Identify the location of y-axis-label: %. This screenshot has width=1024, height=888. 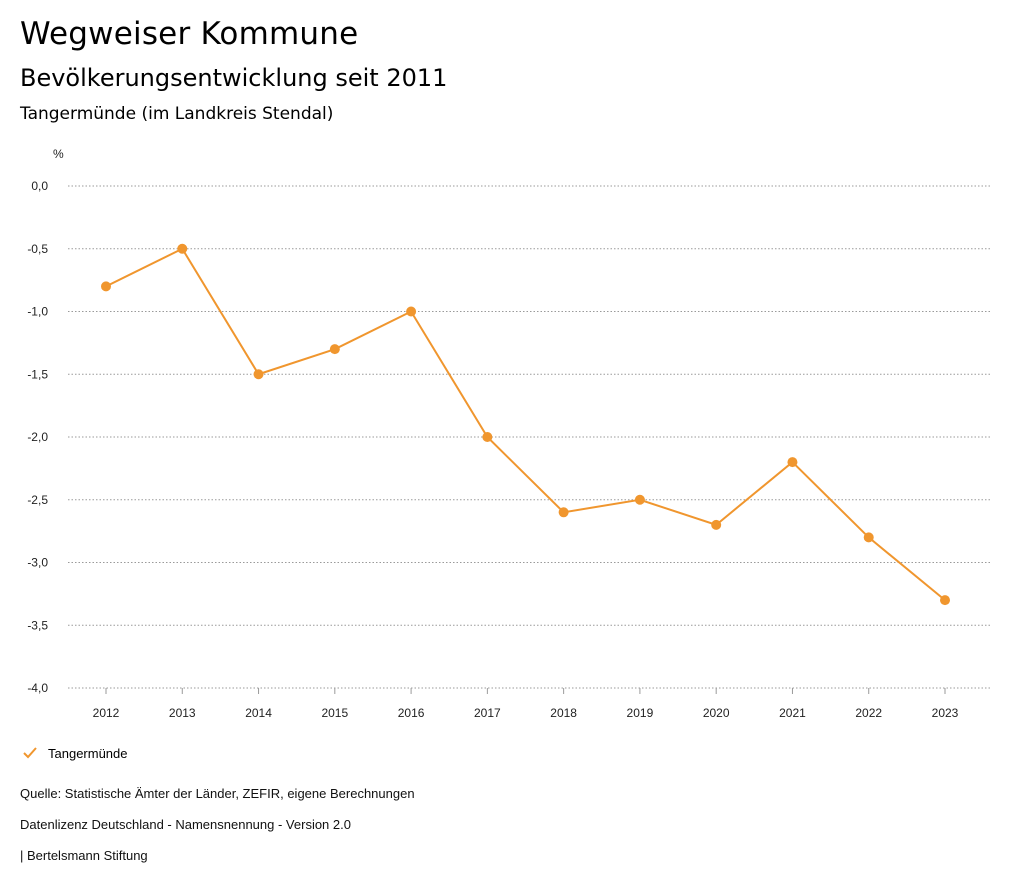
(58, 154).